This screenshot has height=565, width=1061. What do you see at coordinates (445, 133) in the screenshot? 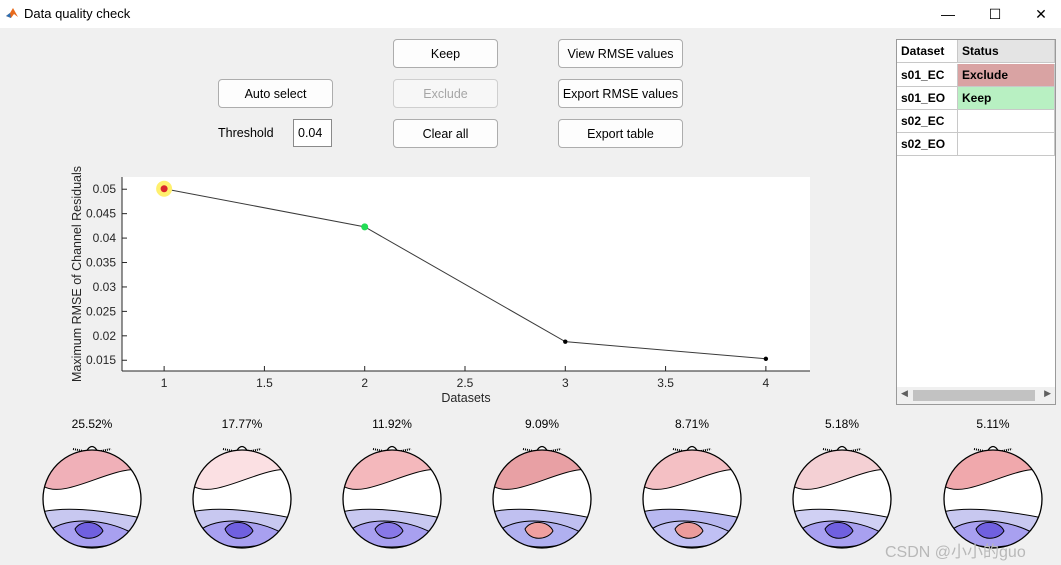
I see `clear-all-button: Clear all` at bounding box center [445, 133].